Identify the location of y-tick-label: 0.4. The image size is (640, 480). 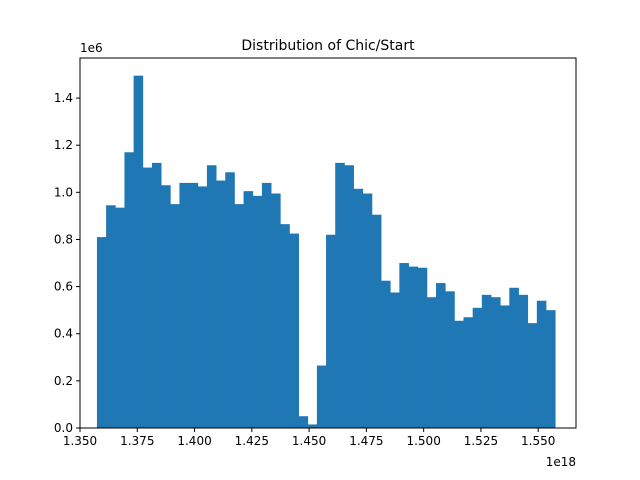
(63, 334).